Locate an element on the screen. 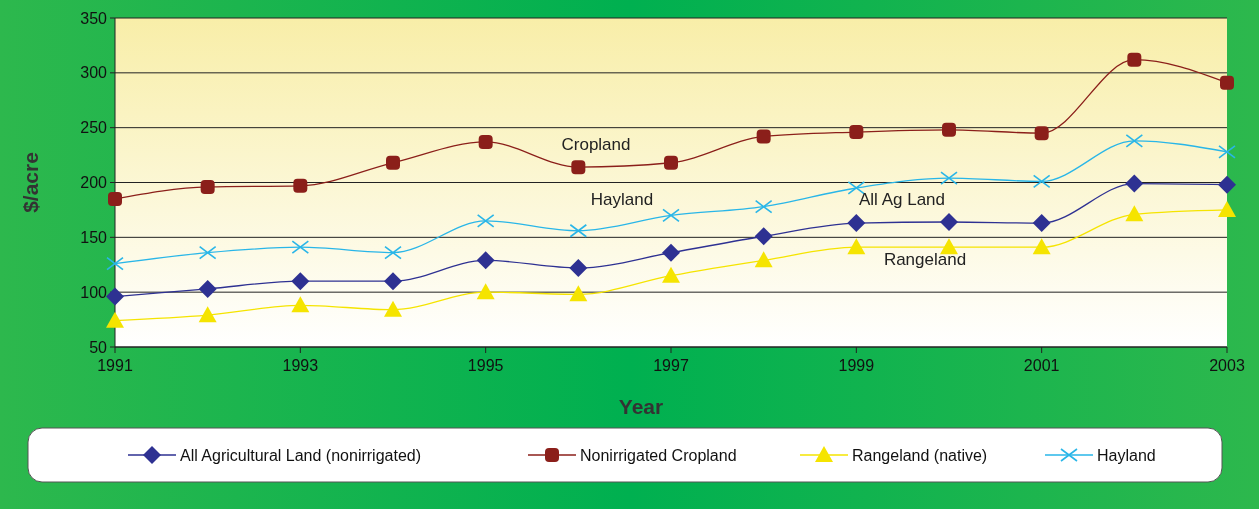 This screenshot has height=509, width=1259. x-tick-label: 1991 is located at coordinates (115, 365).